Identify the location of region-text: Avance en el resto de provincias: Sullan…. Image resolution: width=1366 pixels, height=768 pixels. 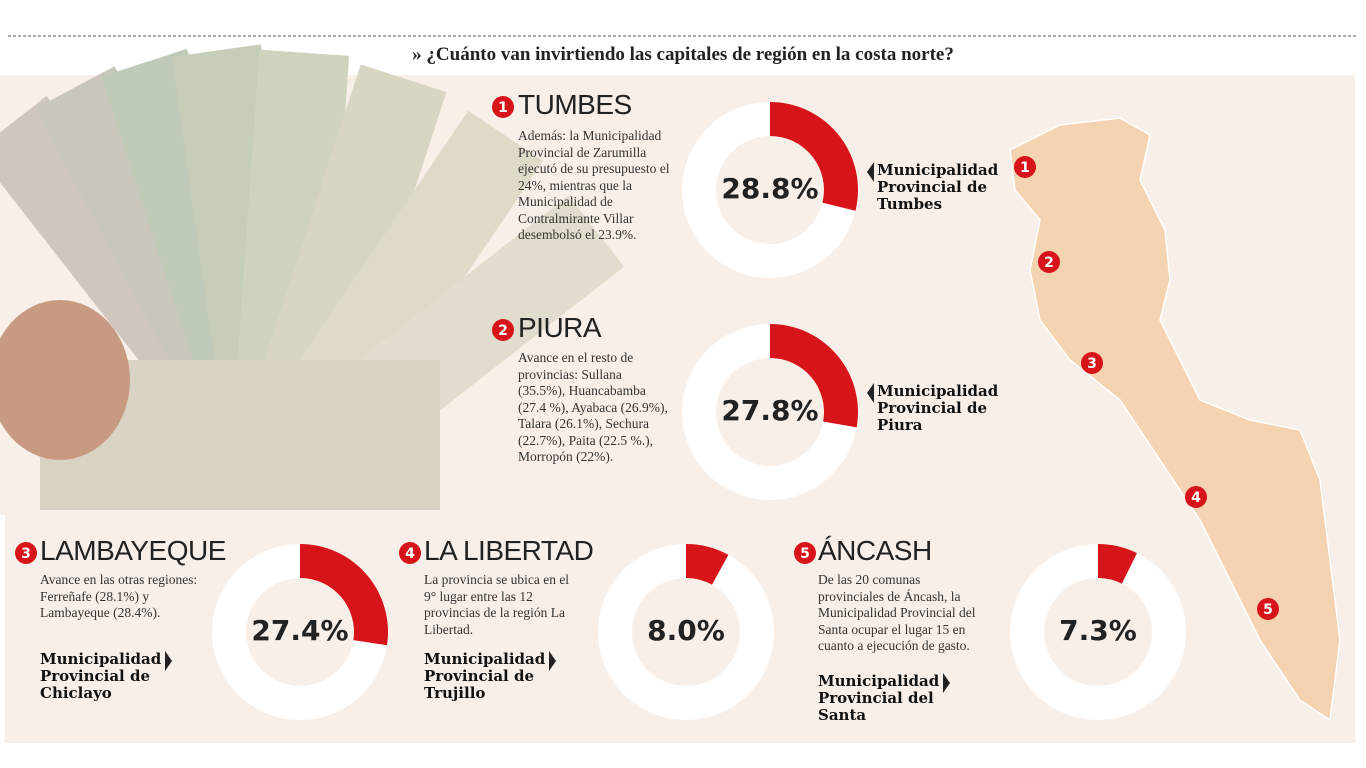
(593, 407).